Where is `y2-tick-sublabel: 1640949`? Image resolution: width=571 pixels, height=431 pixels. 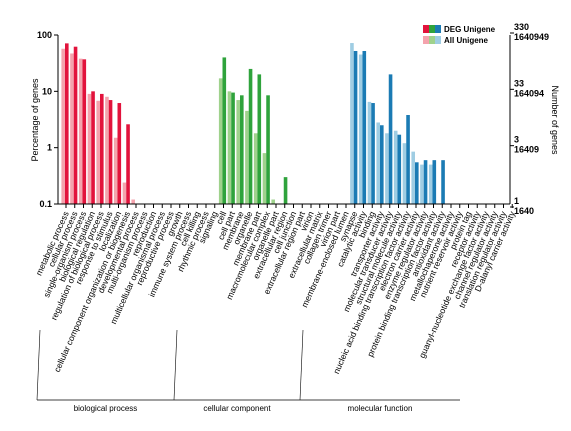
y2-tick-sublabel: 1640949 is located at coordinates (531, 37).